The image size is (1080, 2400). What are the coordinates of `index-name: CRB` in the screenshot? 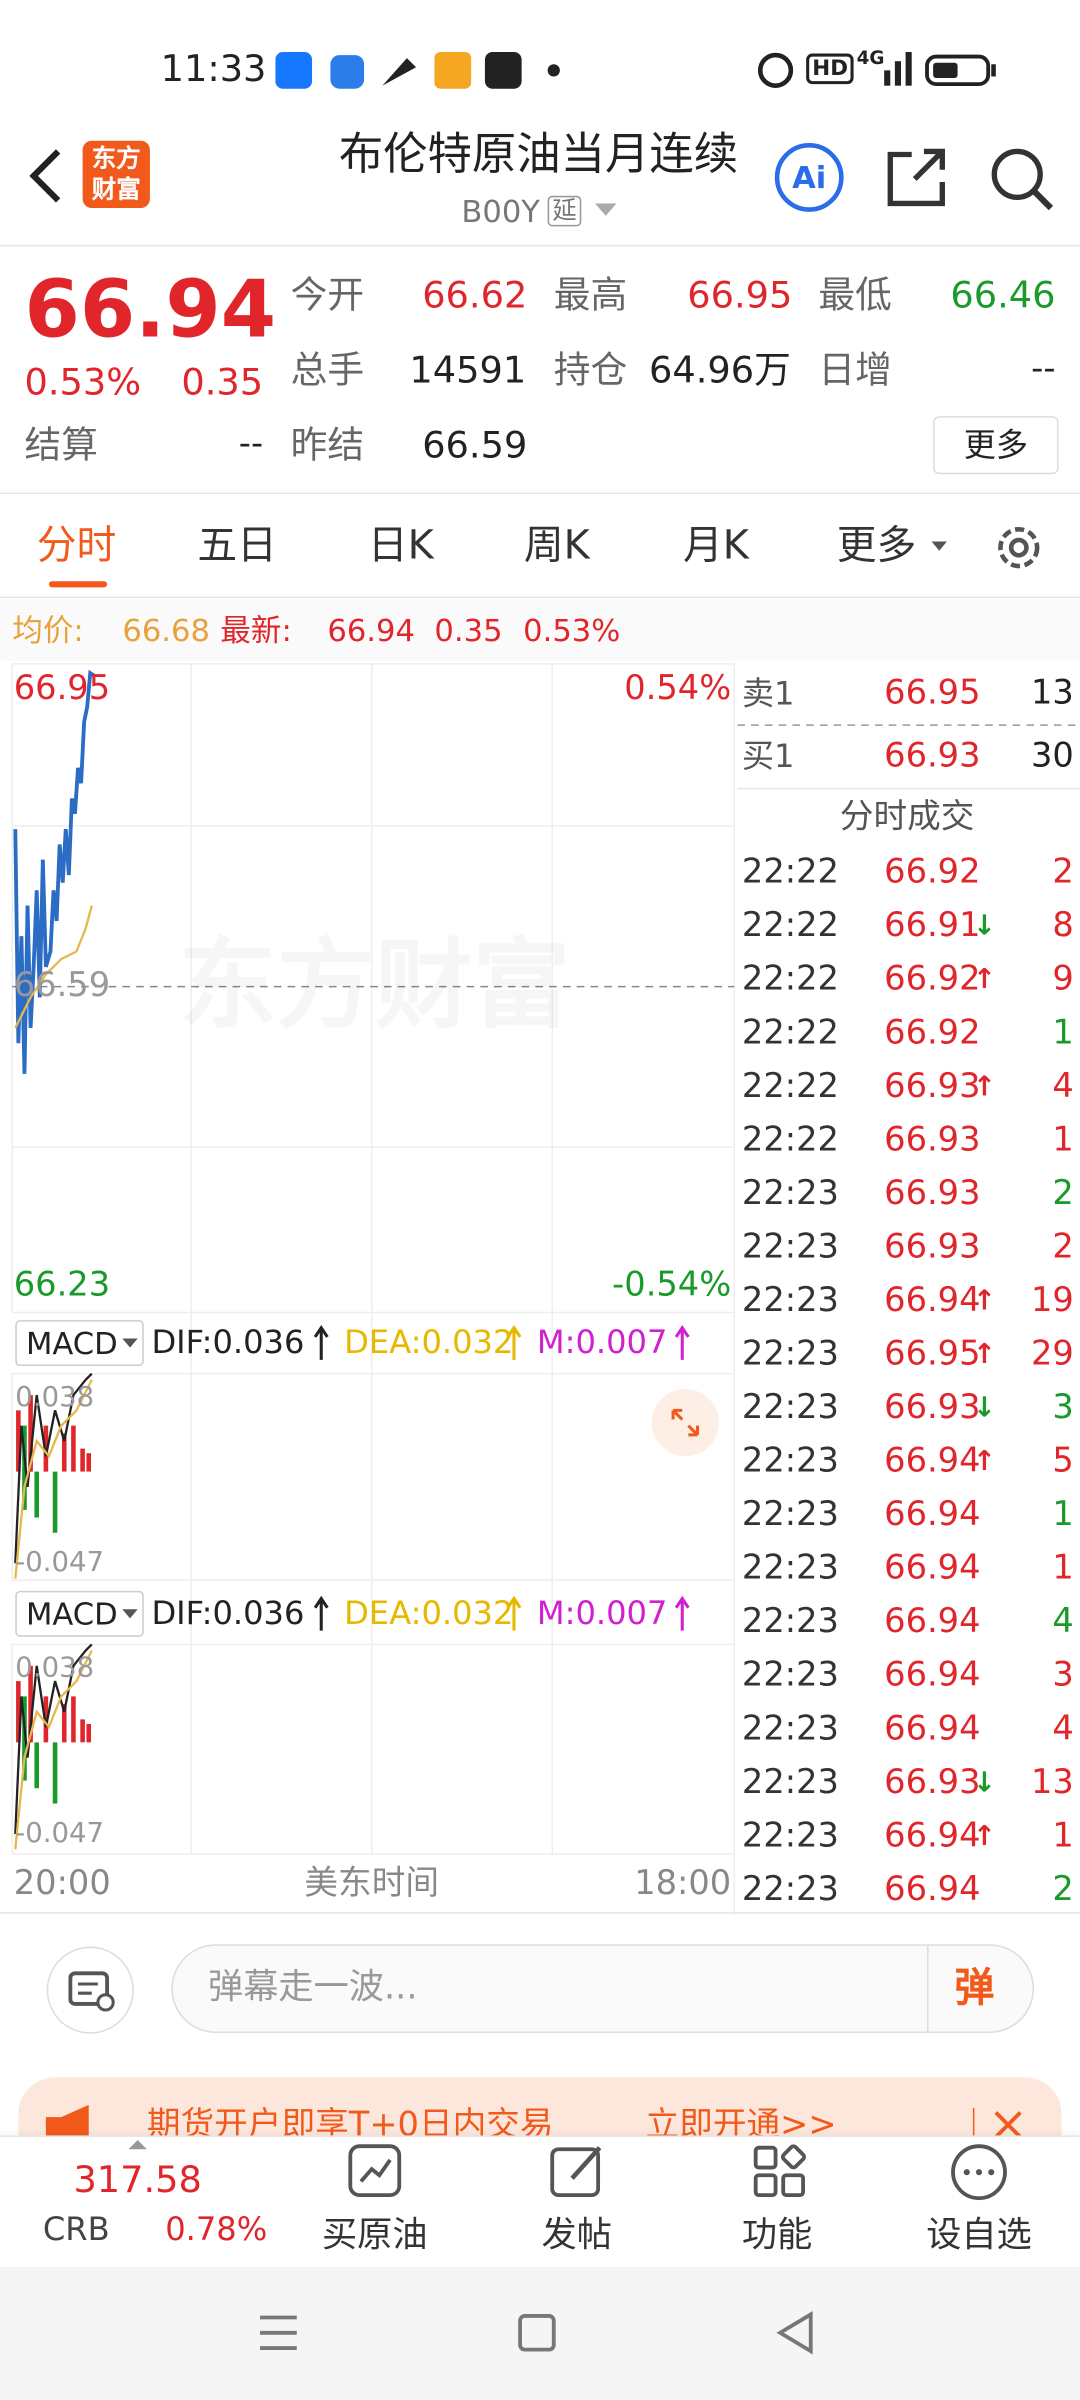 It's located at (76, 2229).